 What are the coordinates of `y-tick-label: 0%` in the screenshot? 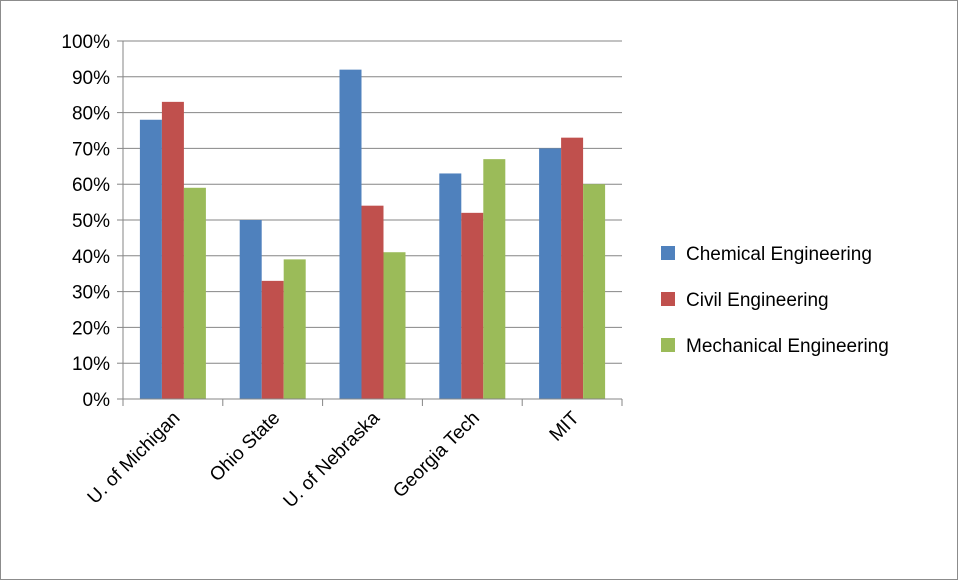 It's located at (97, 400).